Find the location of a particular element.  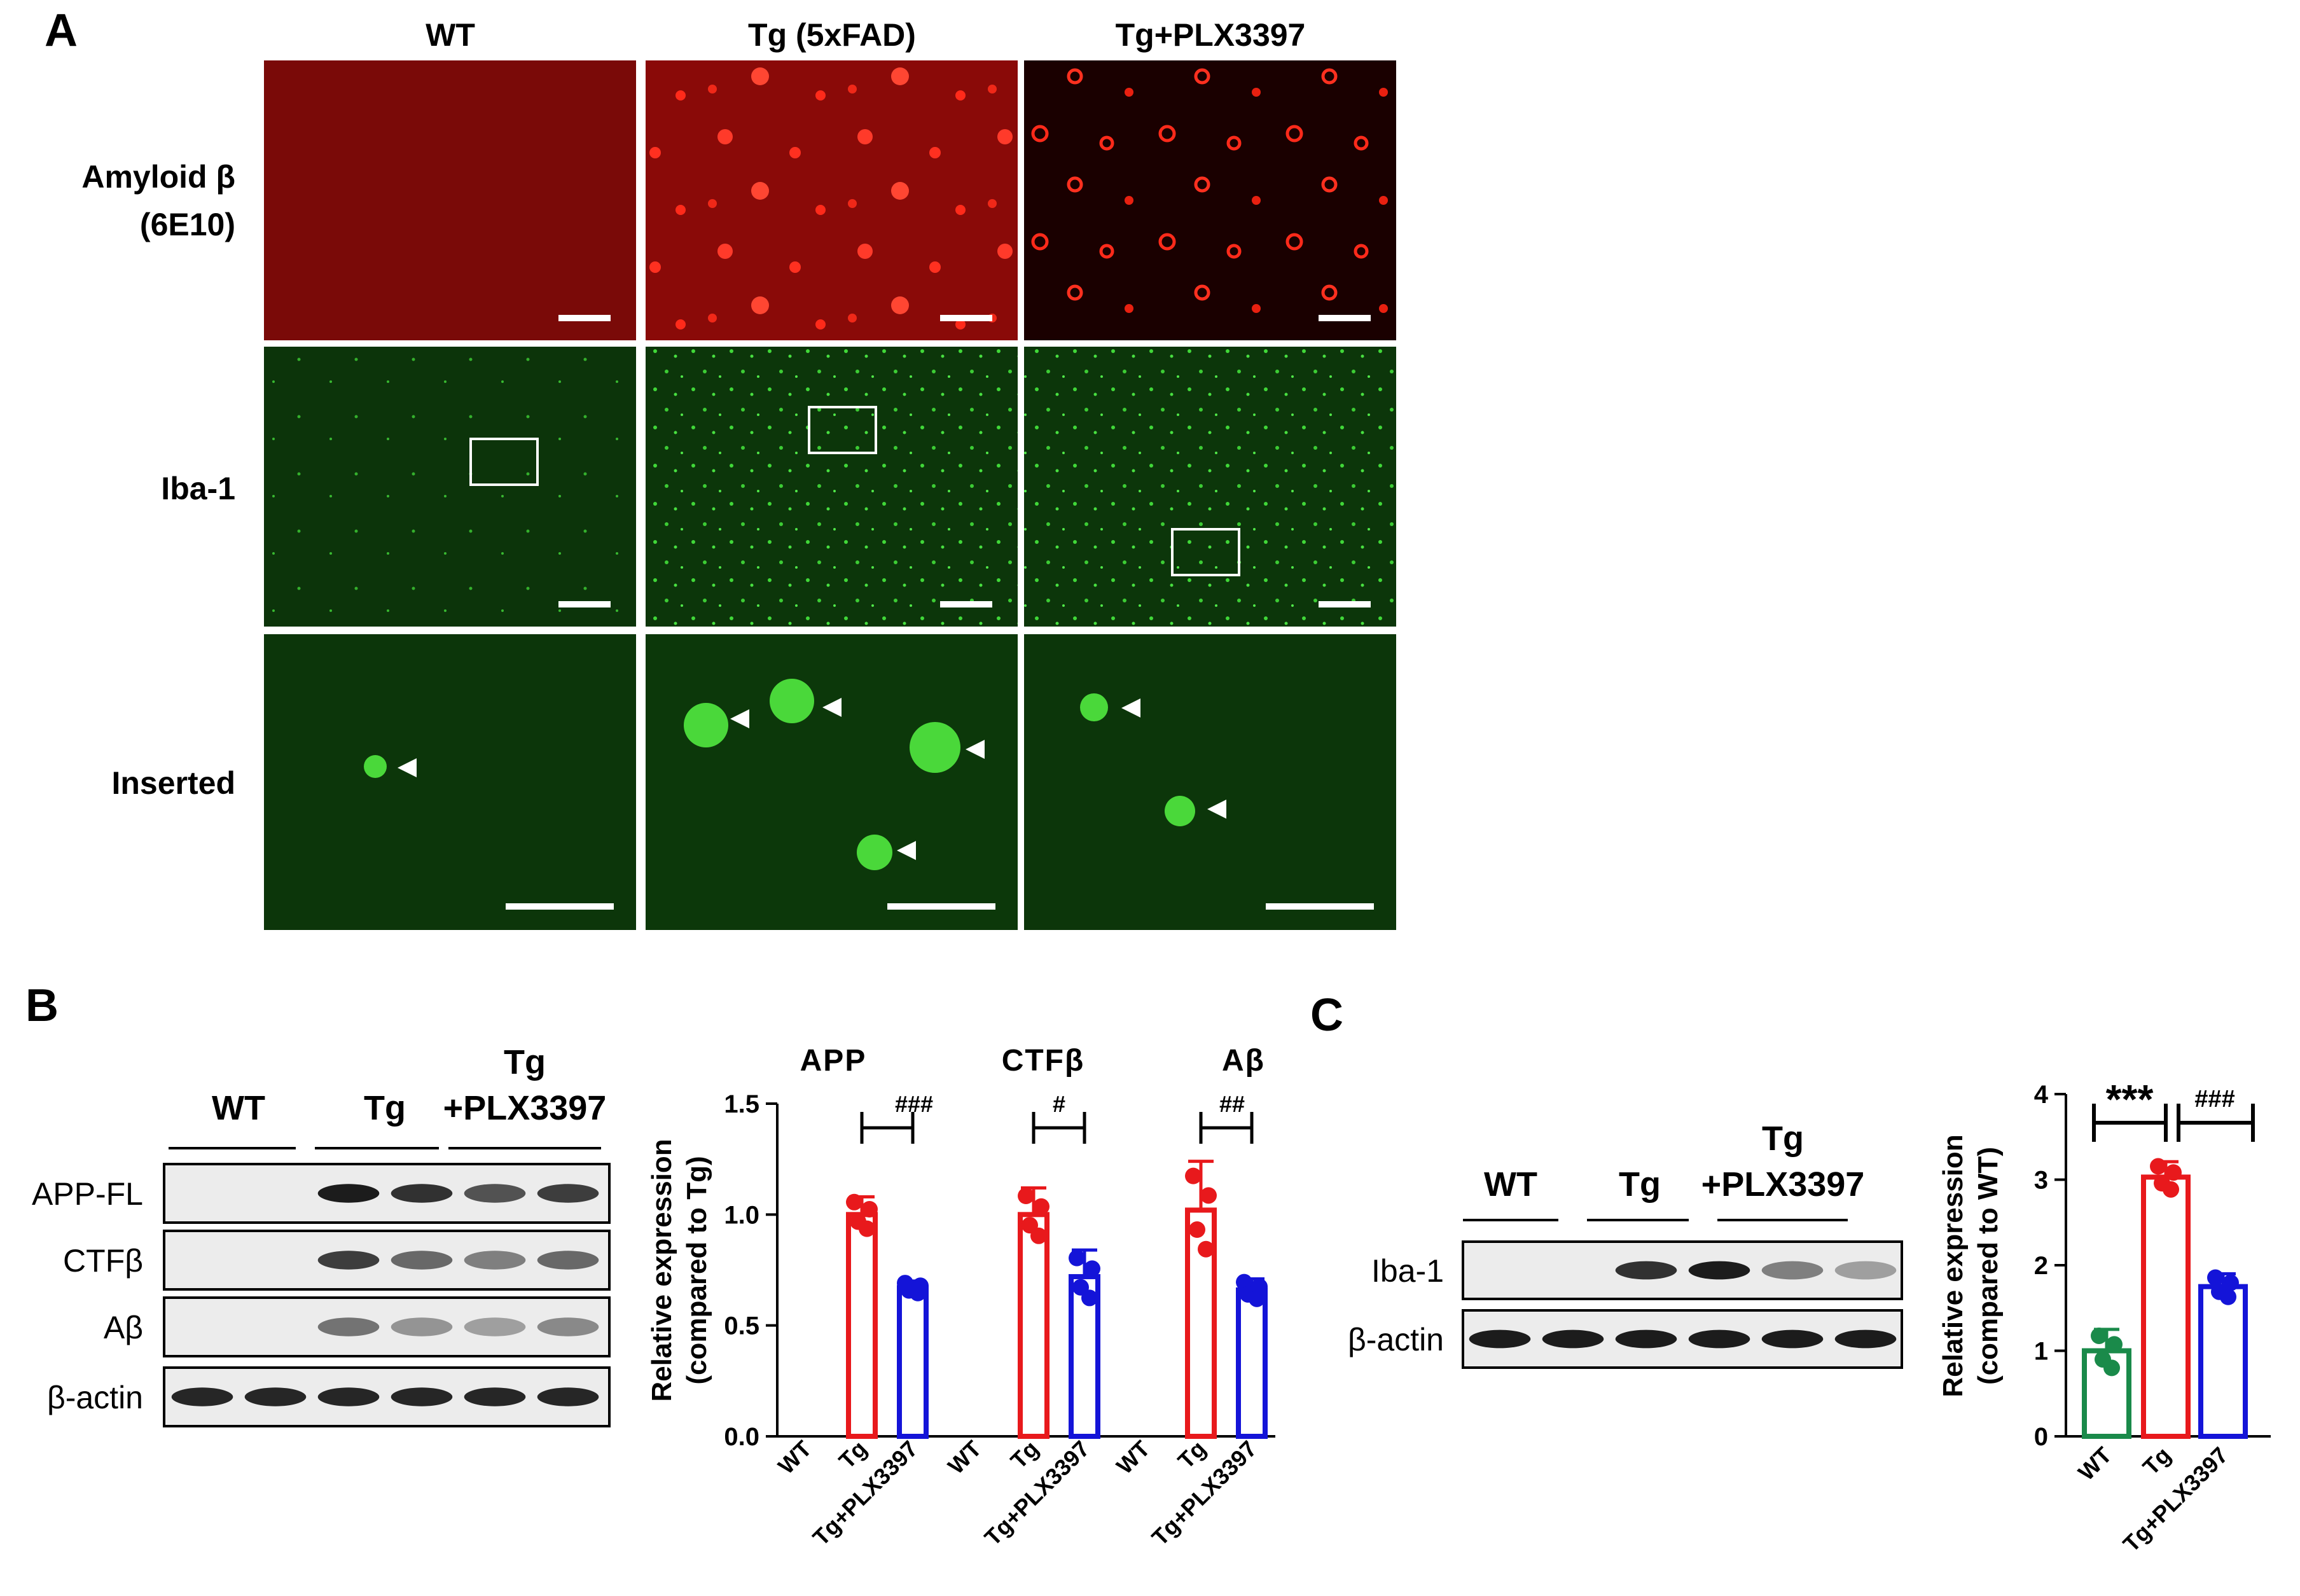

blot-b-group-label: +PLX3397 is located at coordinates (525, 1108).